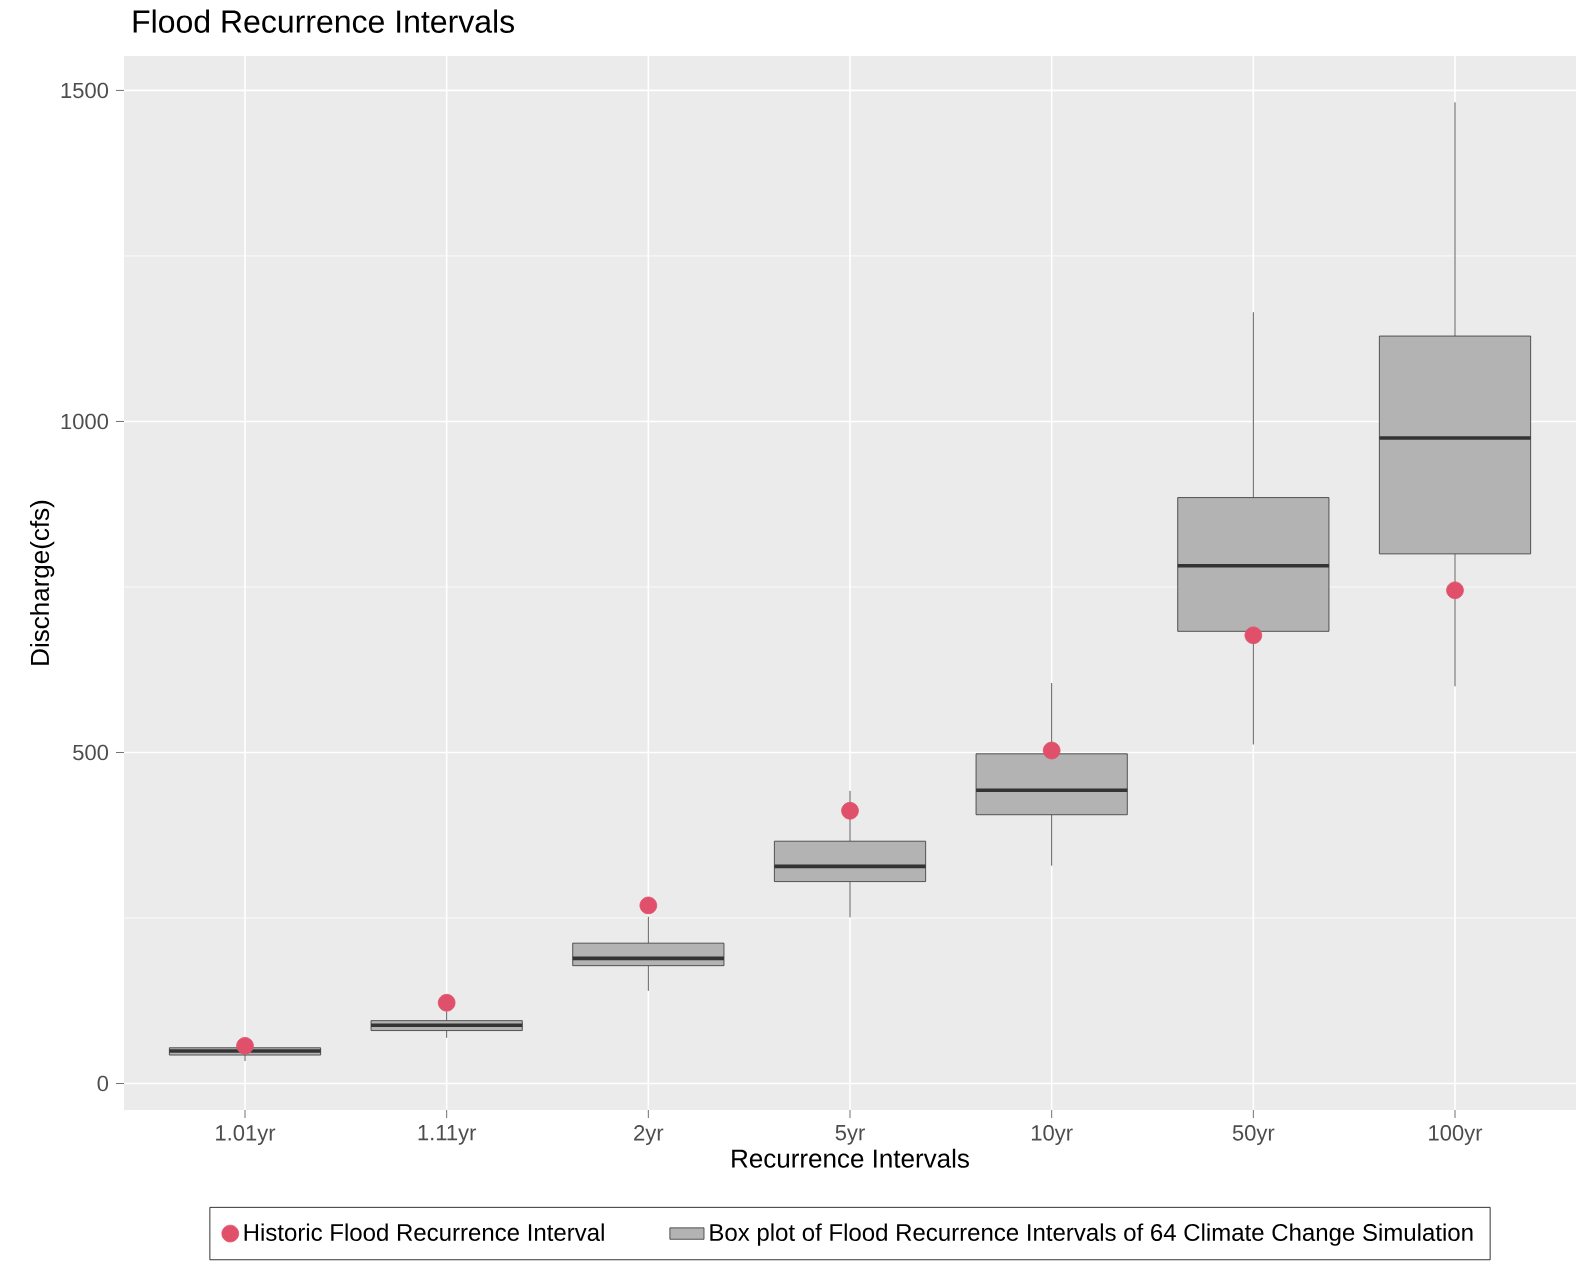  Describe the element at coordinates (1456, 1135) in the screenshot. I see `x-tick-label: 100yr` at that location.